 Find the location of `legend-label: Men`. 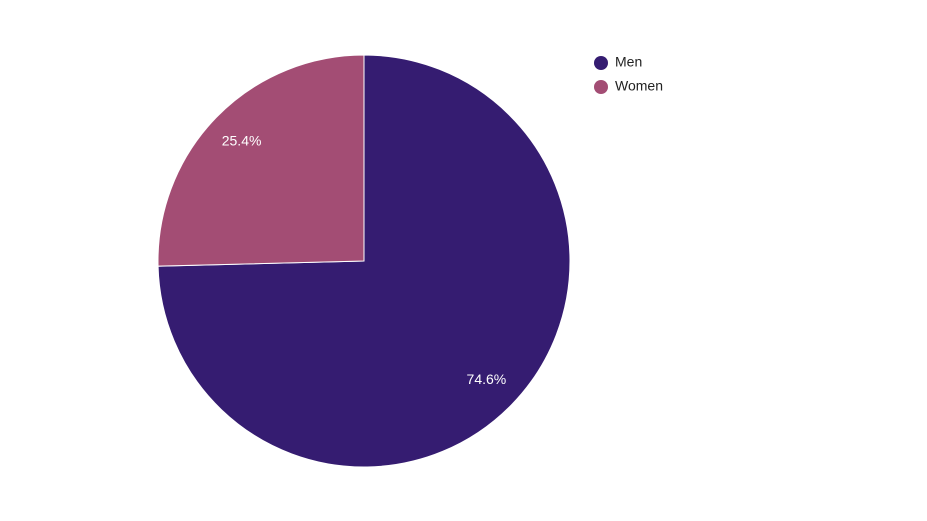

legend-label: Men is located at coordinates (628, 62).